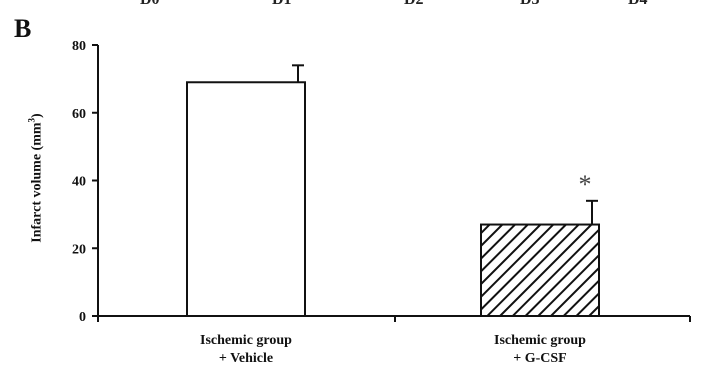 The width and height of the screenshot is (701, 381). What do you see at coordinates (530, 4) in the screenshot?
I see `top-tick-label: D3` at bounding box center [530, 4].